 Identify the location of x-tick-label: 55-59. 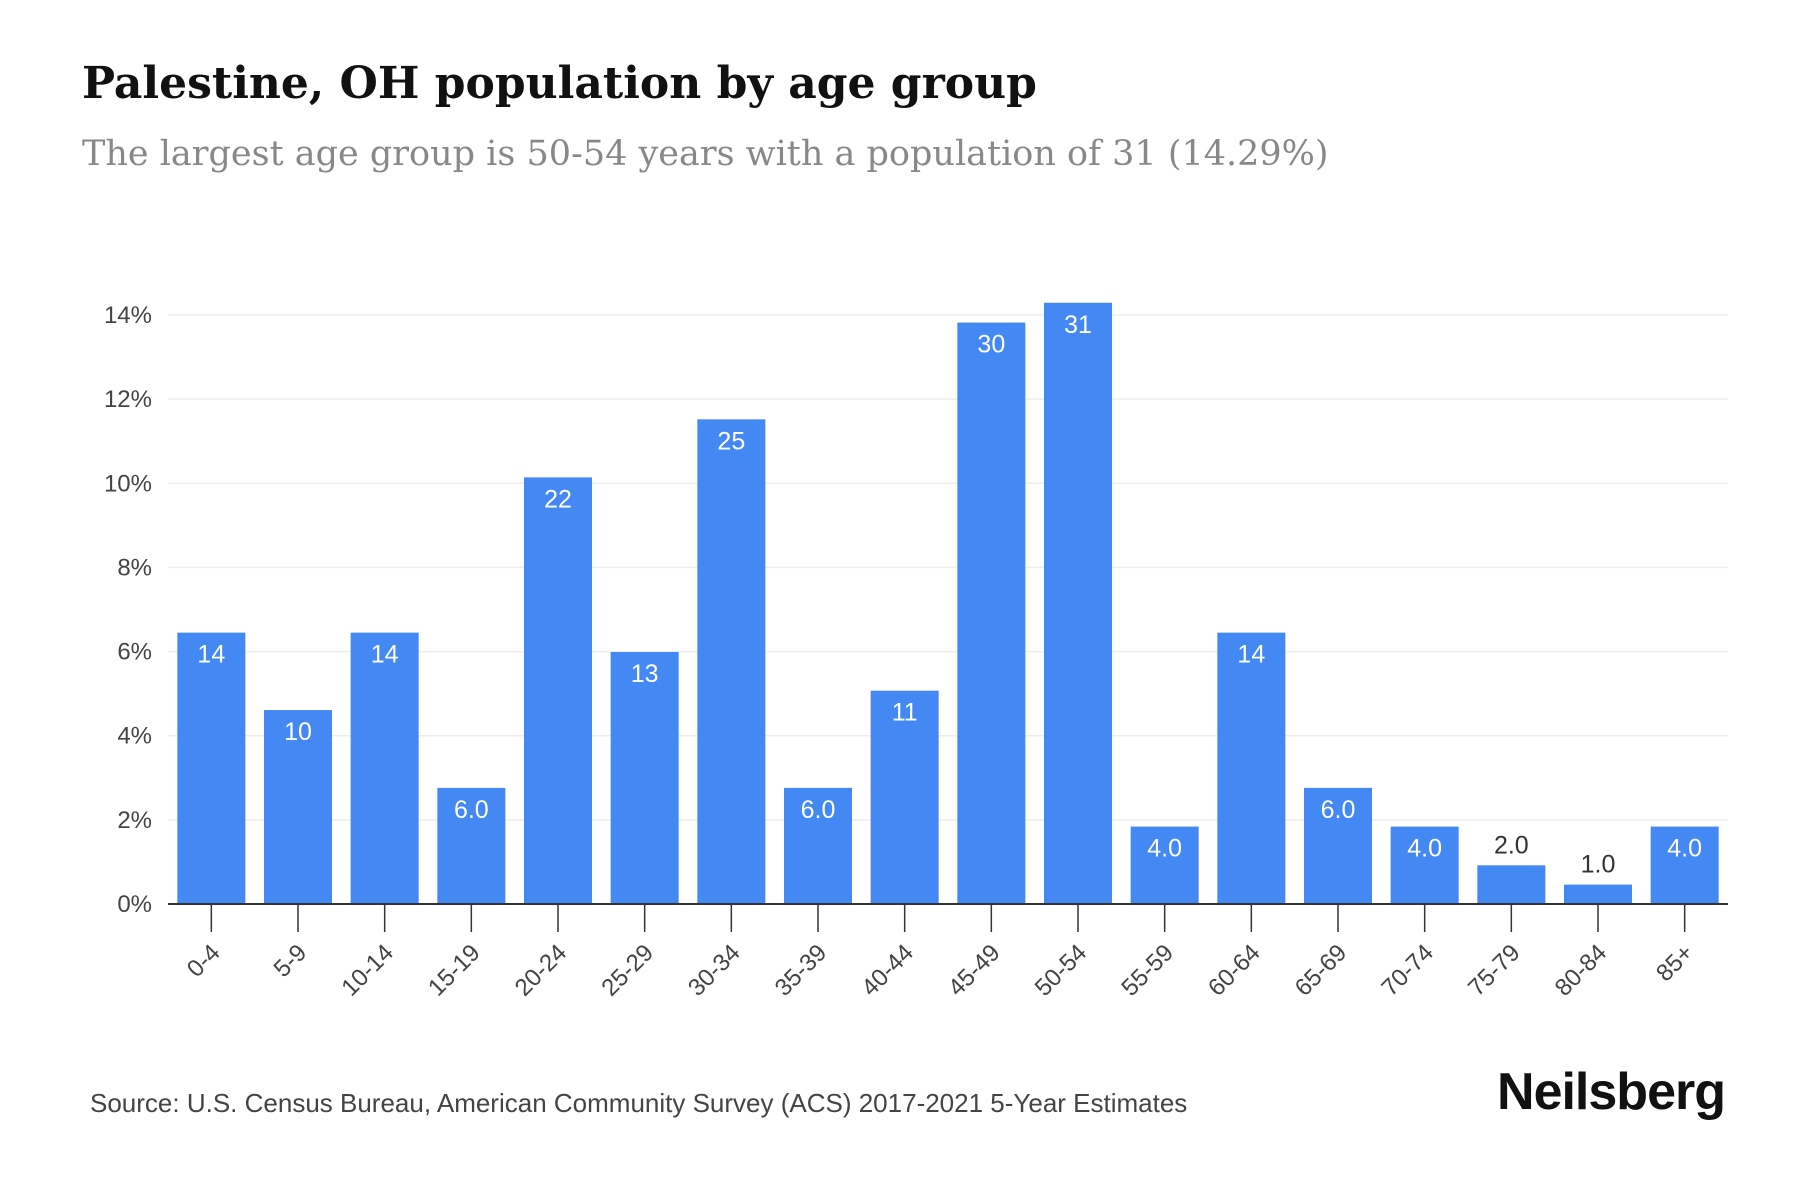
(1147, 970).